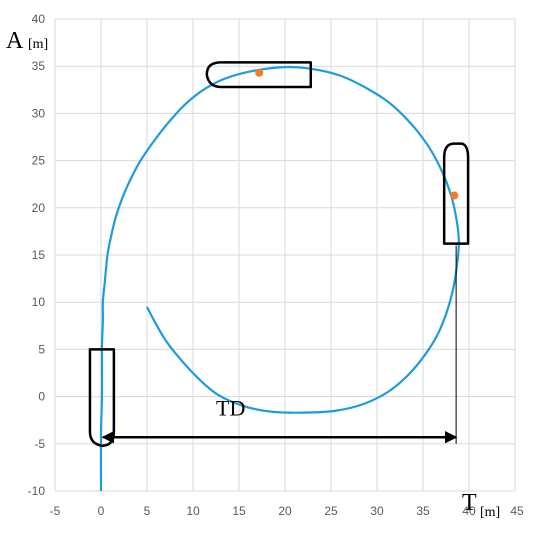 The image size is (550, 540). What do you see at coordinates (39, 161) in the screenshot?
I see `y-tick-label: 25` at bounding box center [39, 161].